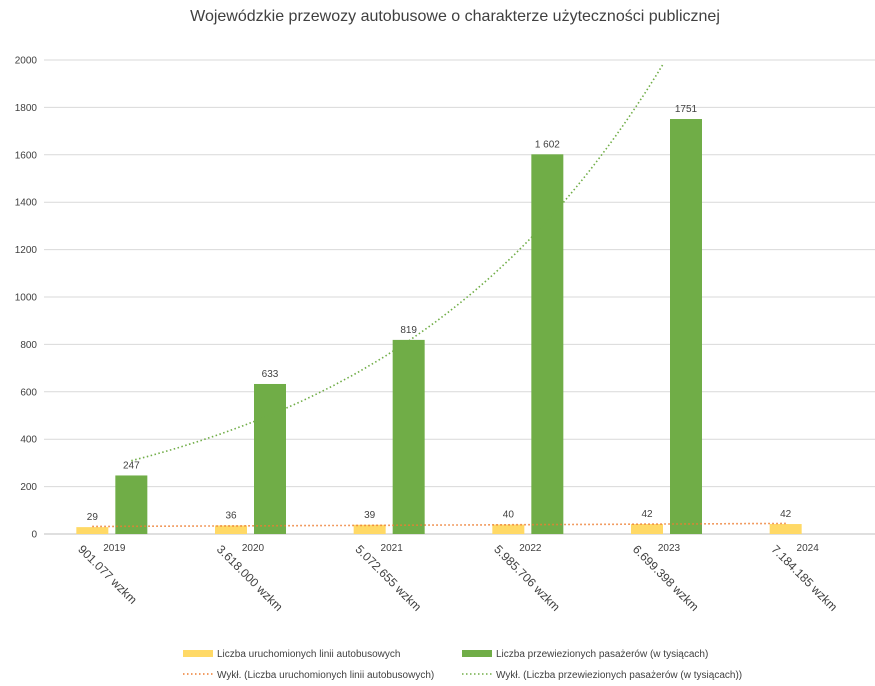 This screenshot has height=686, width=875. Describe the element at coordinates (28, 345) in the screenshot. I see `y-tick-label: 800` at that location.